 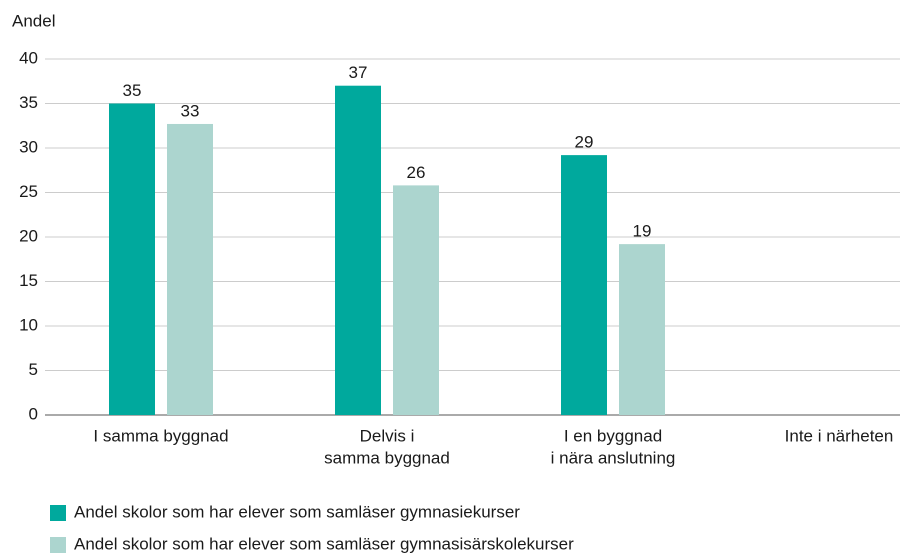 I want to click on value-label: 37, so click(x=358, y=72).